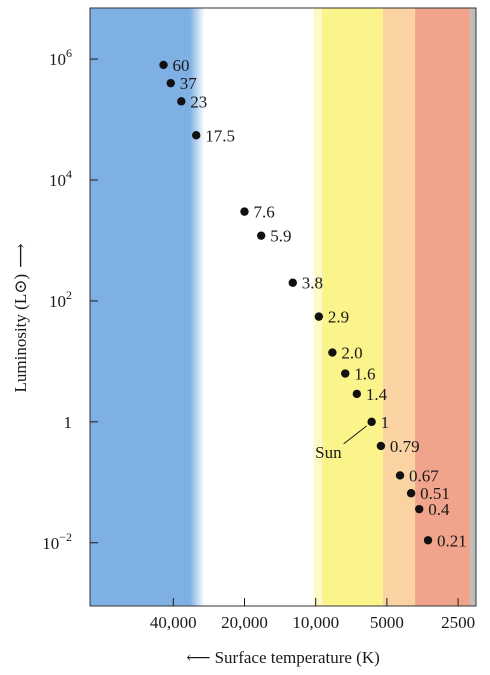 This screenshot has width=490, height=675. Describe the element at coordinates (60, 57) in the screenshot. I see `y-tick-label: 10⁶` at that location.